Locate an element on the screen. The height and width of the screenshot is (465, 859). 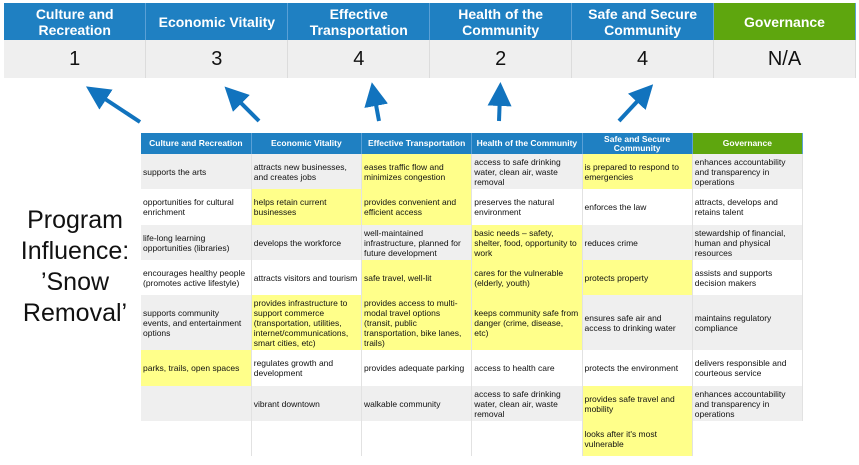
table-cell: protects property is located at coordinates (637, 277).